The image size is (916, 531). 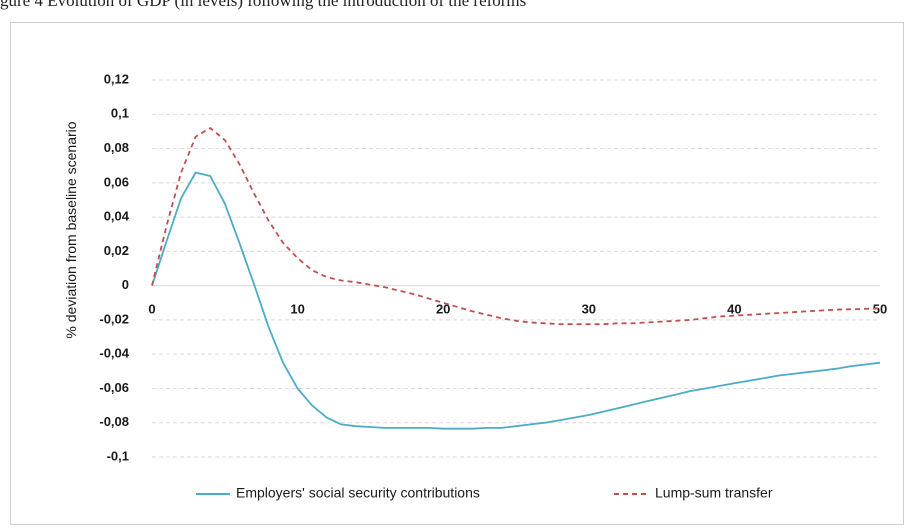 I want to click on y-tick-label: 0,02, so click(x=116, y=250).